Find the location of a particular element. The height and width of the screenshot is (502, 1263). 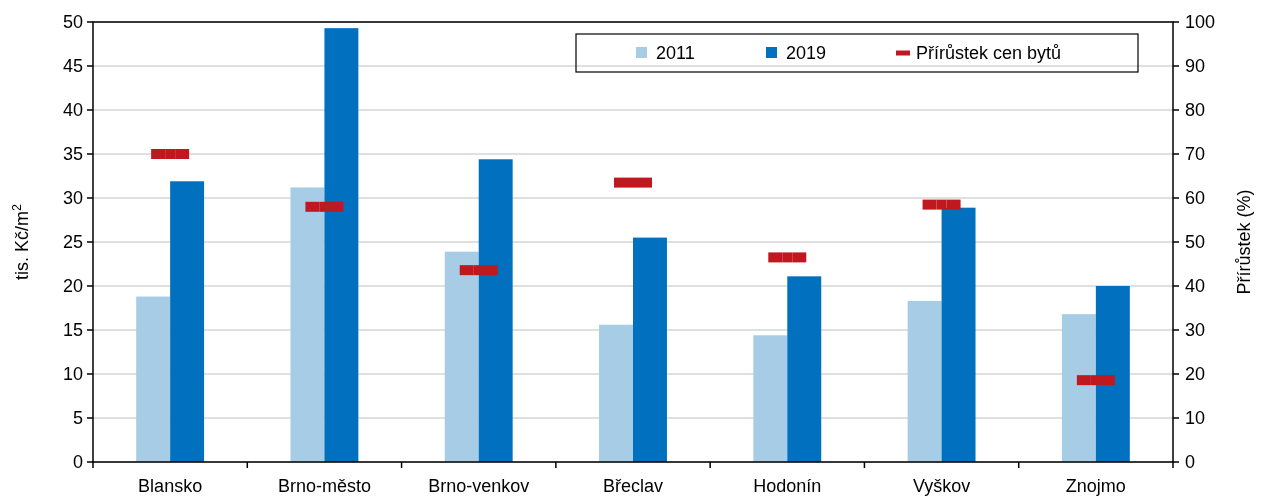

legend-label: Přírůstek cen bytů is located at coordinates (989, 53).